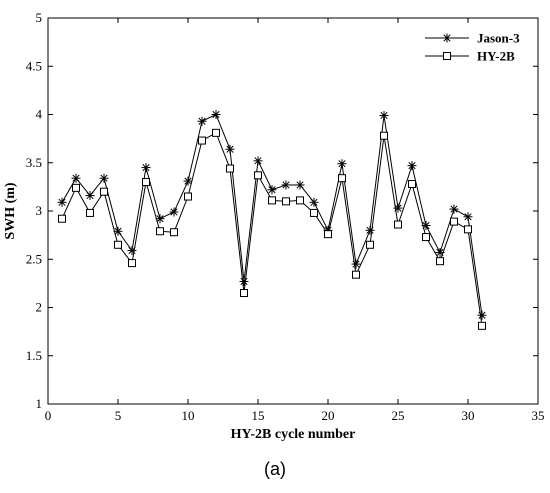 Image resolution: width=550 pixels, height=493 pixels. I want to click on x-tick-label: 20, so click(328, 415).